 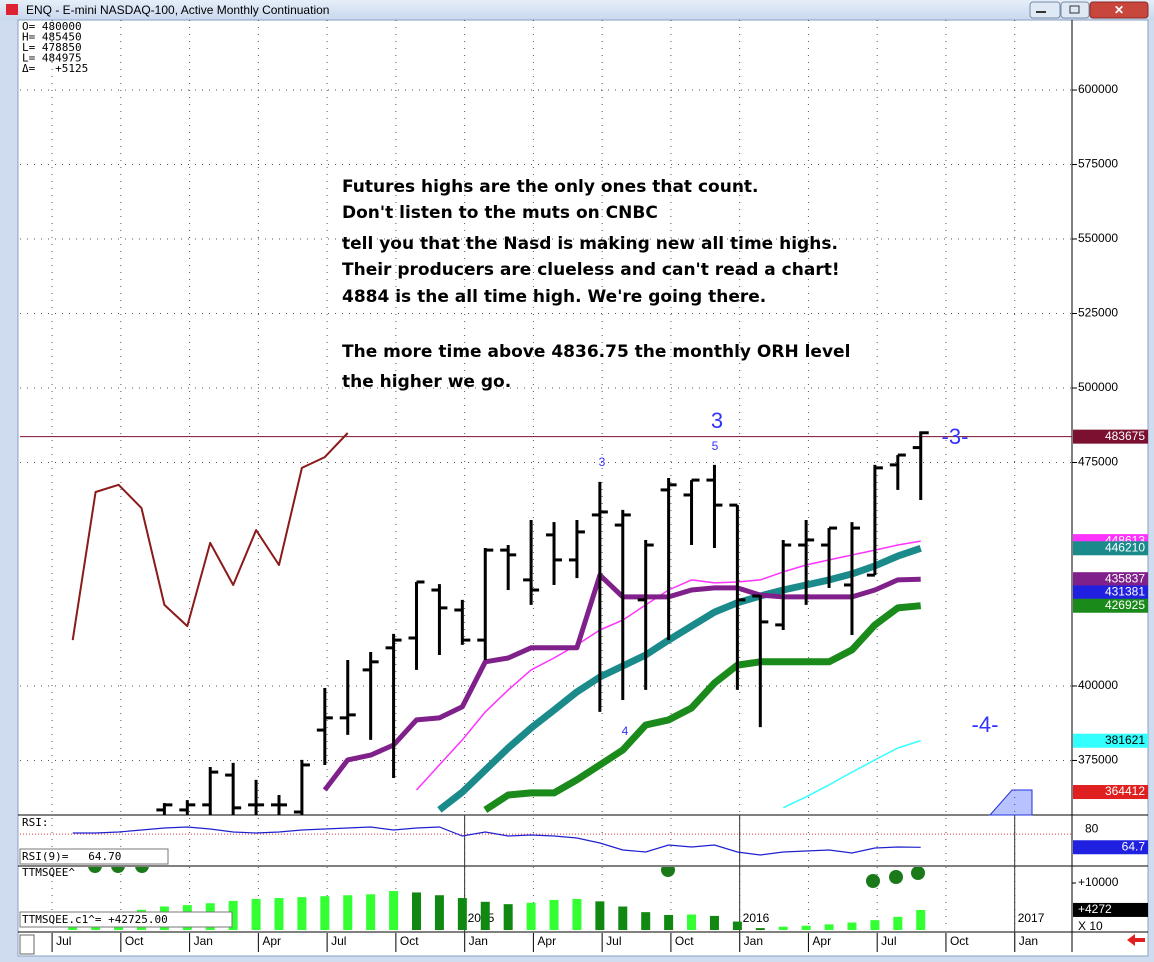 I want to click on rsi-last-label: 64.7, so click(x=1134, y=846).